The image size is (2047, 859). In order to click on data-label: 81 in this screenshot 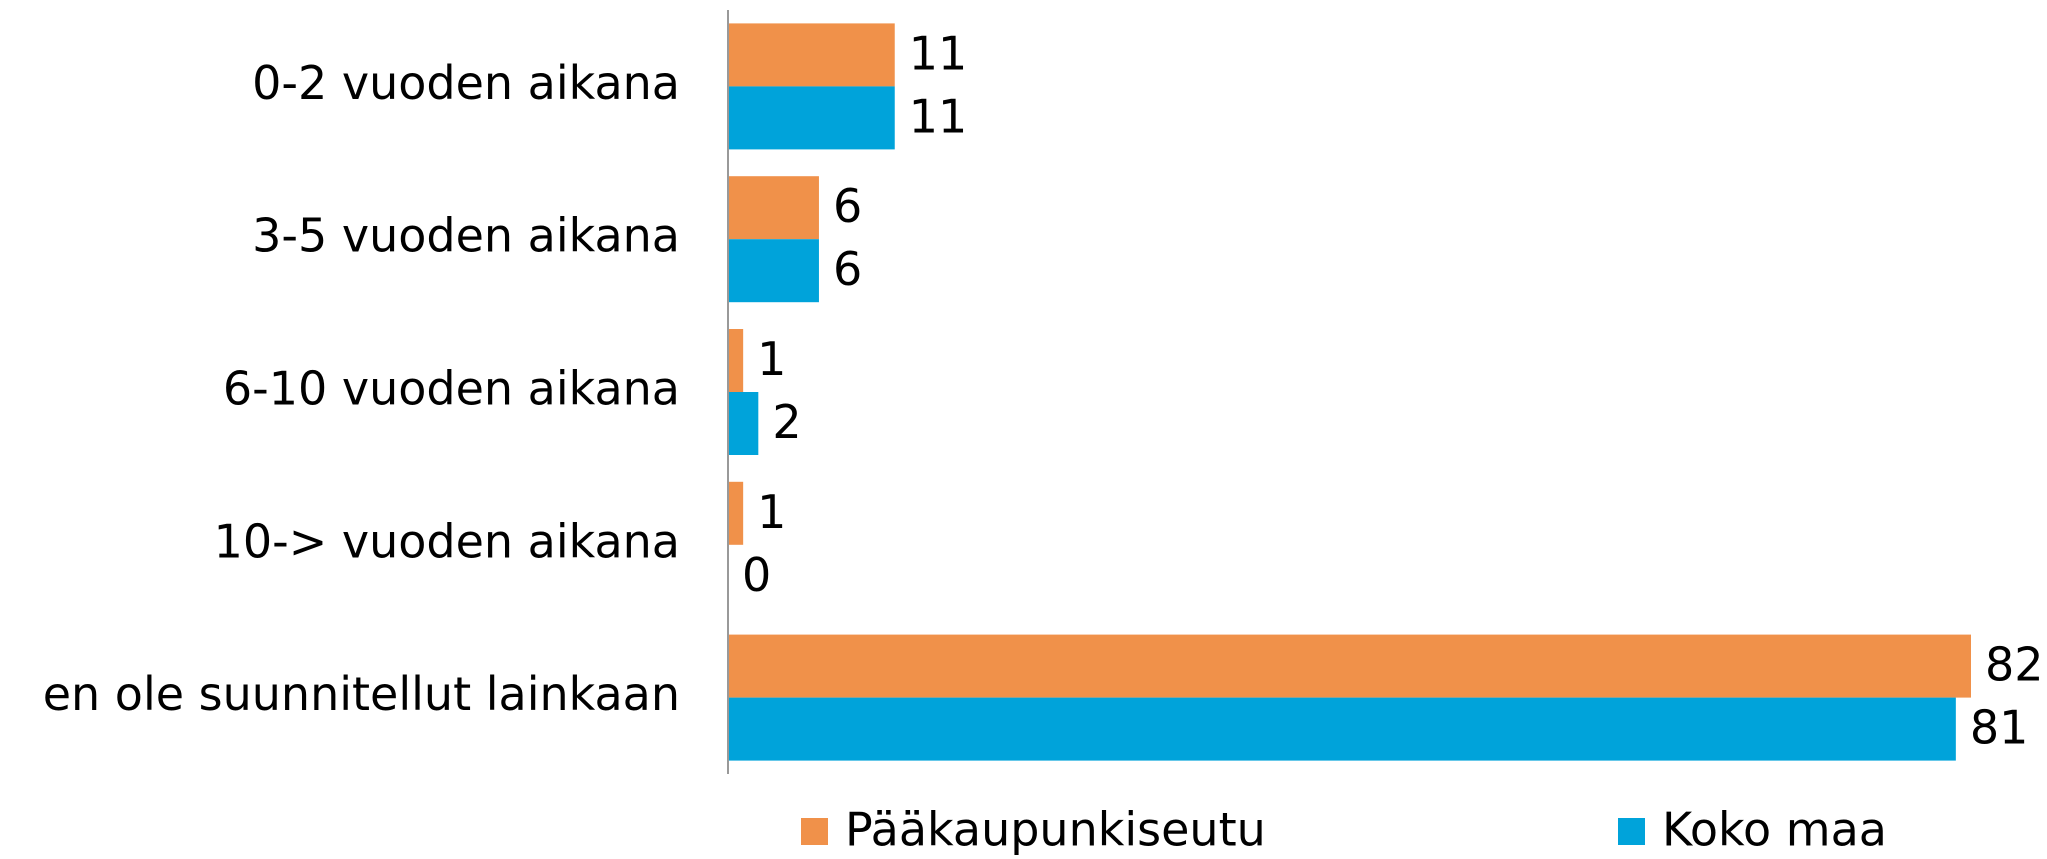, I will do `click(1999, 728)`.